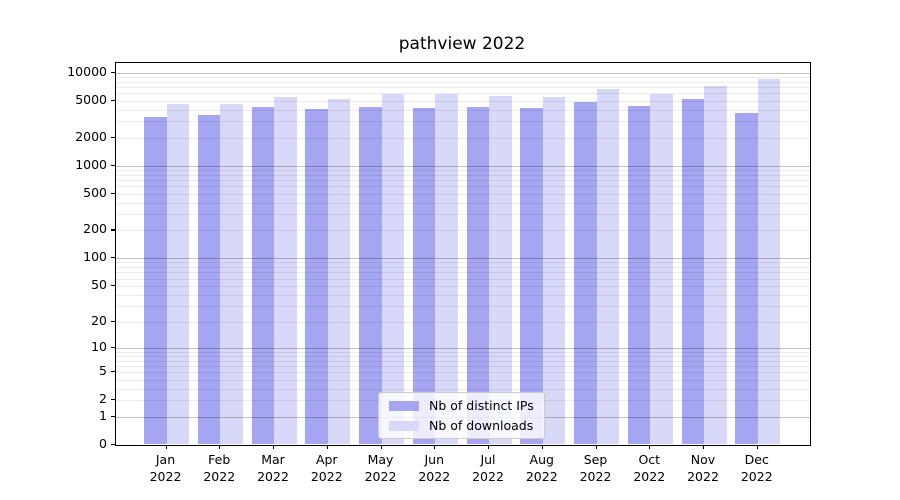  I want to click on legend-label-distinct-ips: Nb of distinct IPs, so click(481, 405).